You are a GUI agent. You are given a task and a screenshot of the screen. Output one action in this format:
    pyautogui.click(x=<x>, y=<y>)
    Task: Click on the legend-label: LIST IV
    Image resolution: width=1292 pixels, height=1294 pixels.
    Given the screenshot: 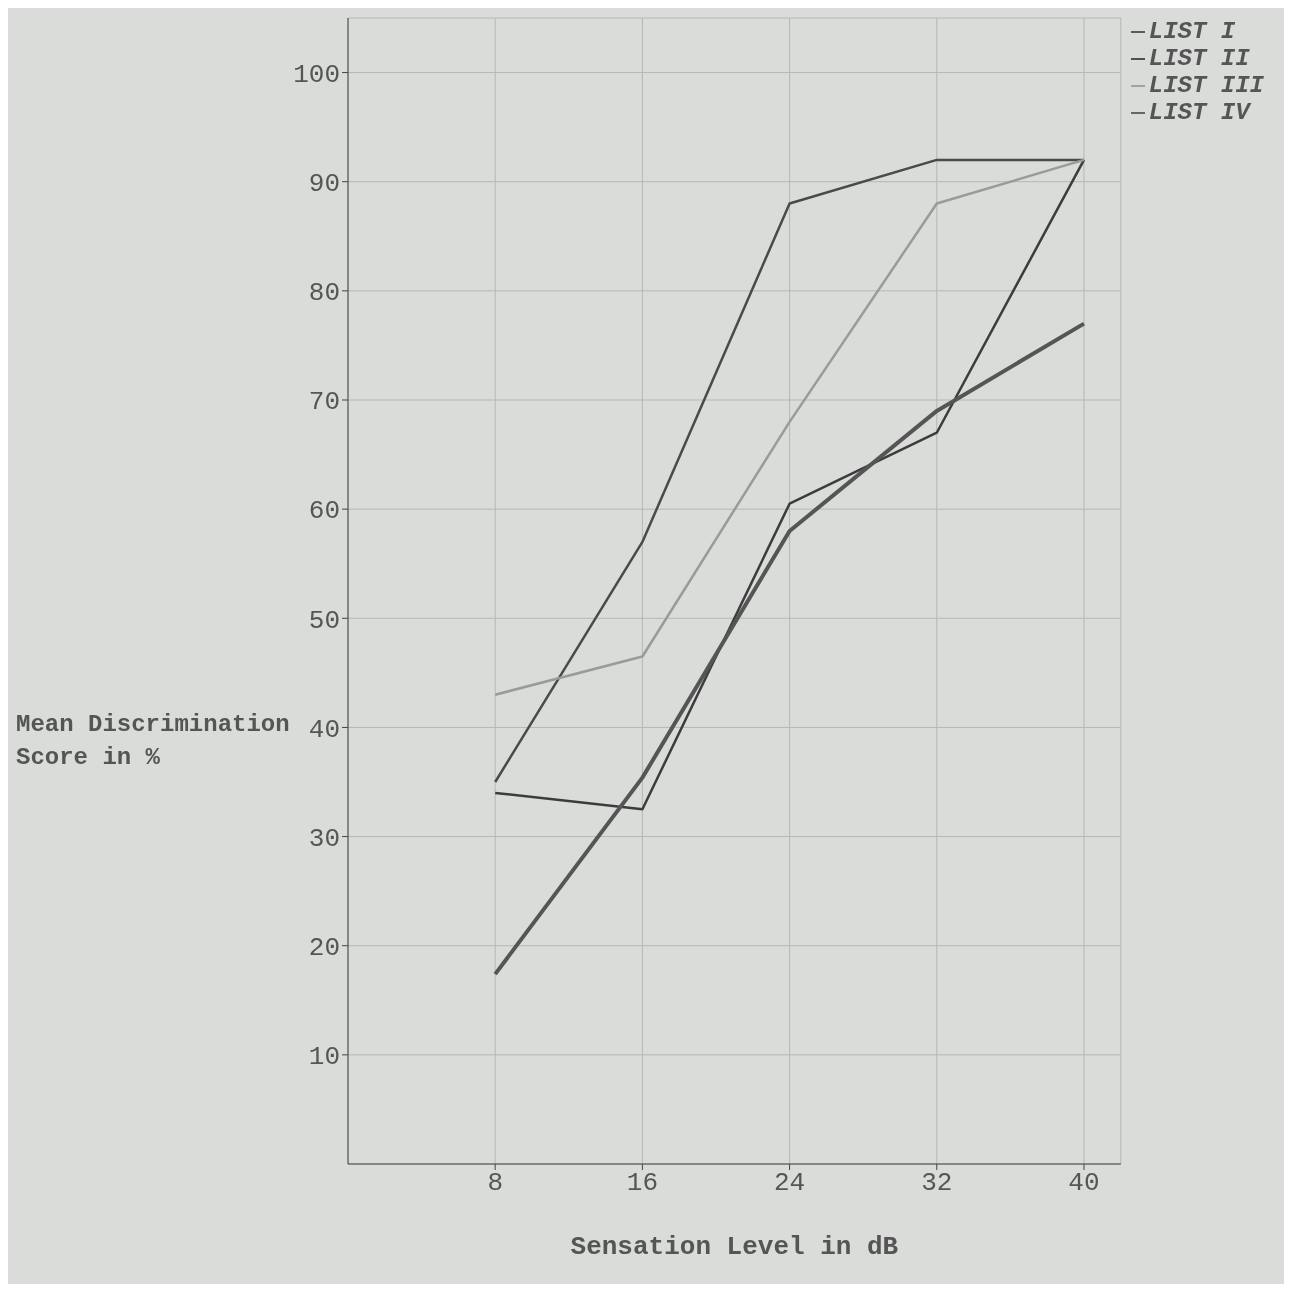 What is the action you would take?
    pyautogui.click(x=1199, y=112)
    